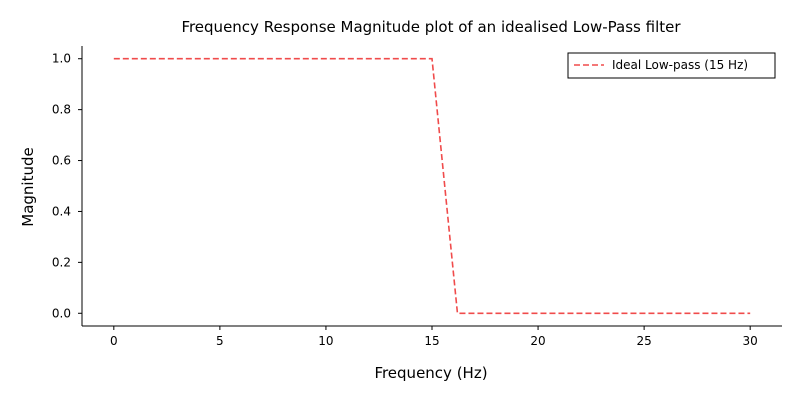 This screenshot has height=400, width=800. What do you see at coordinates (750, 341) in the screenshot?
I see `x-tick-label: 30` at bounding box center [750, 341].